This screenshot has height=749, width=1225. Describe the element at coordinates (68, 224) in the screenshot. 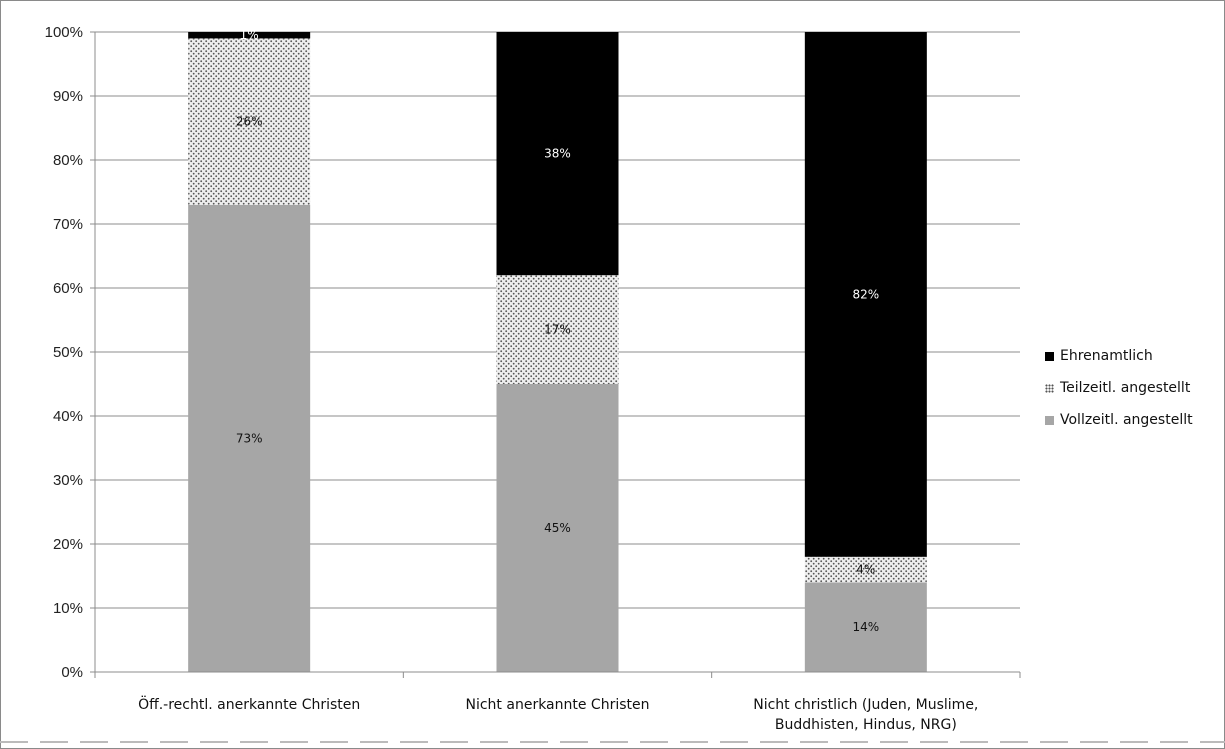

I see `y-tick-label: 70%` at that location.